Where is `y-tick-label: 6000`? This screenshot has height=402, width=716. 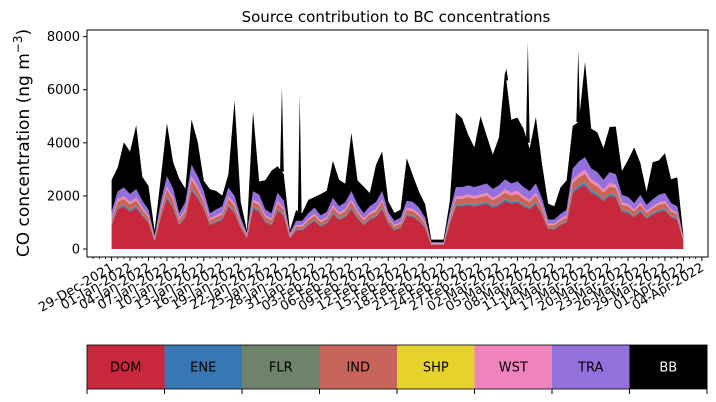 y-tick-label: 6000 is located at coordinates (63, 90).